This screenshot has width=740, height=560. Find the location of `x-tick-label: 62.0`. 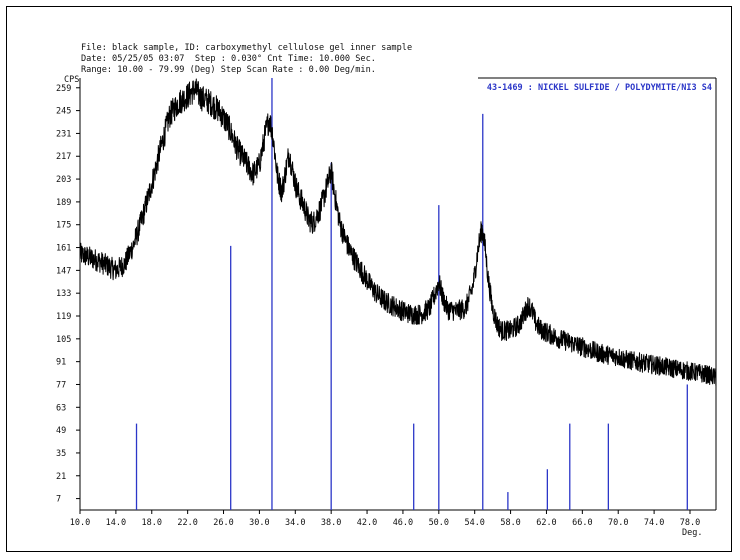

x-tick-label: 62.0 is located at coordinates (546, 523).